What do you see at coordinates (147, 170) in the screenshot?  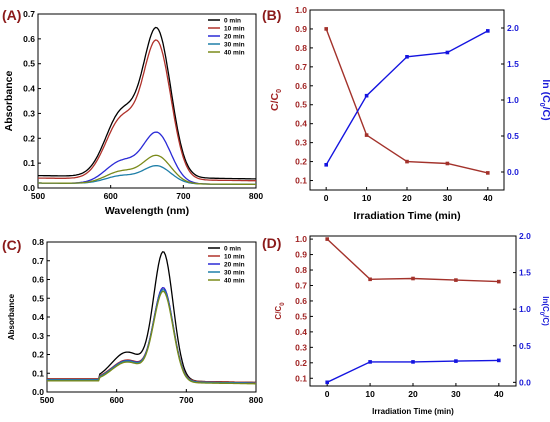 I see `spectrum-line-40-min` at bounding box center [147, 170].